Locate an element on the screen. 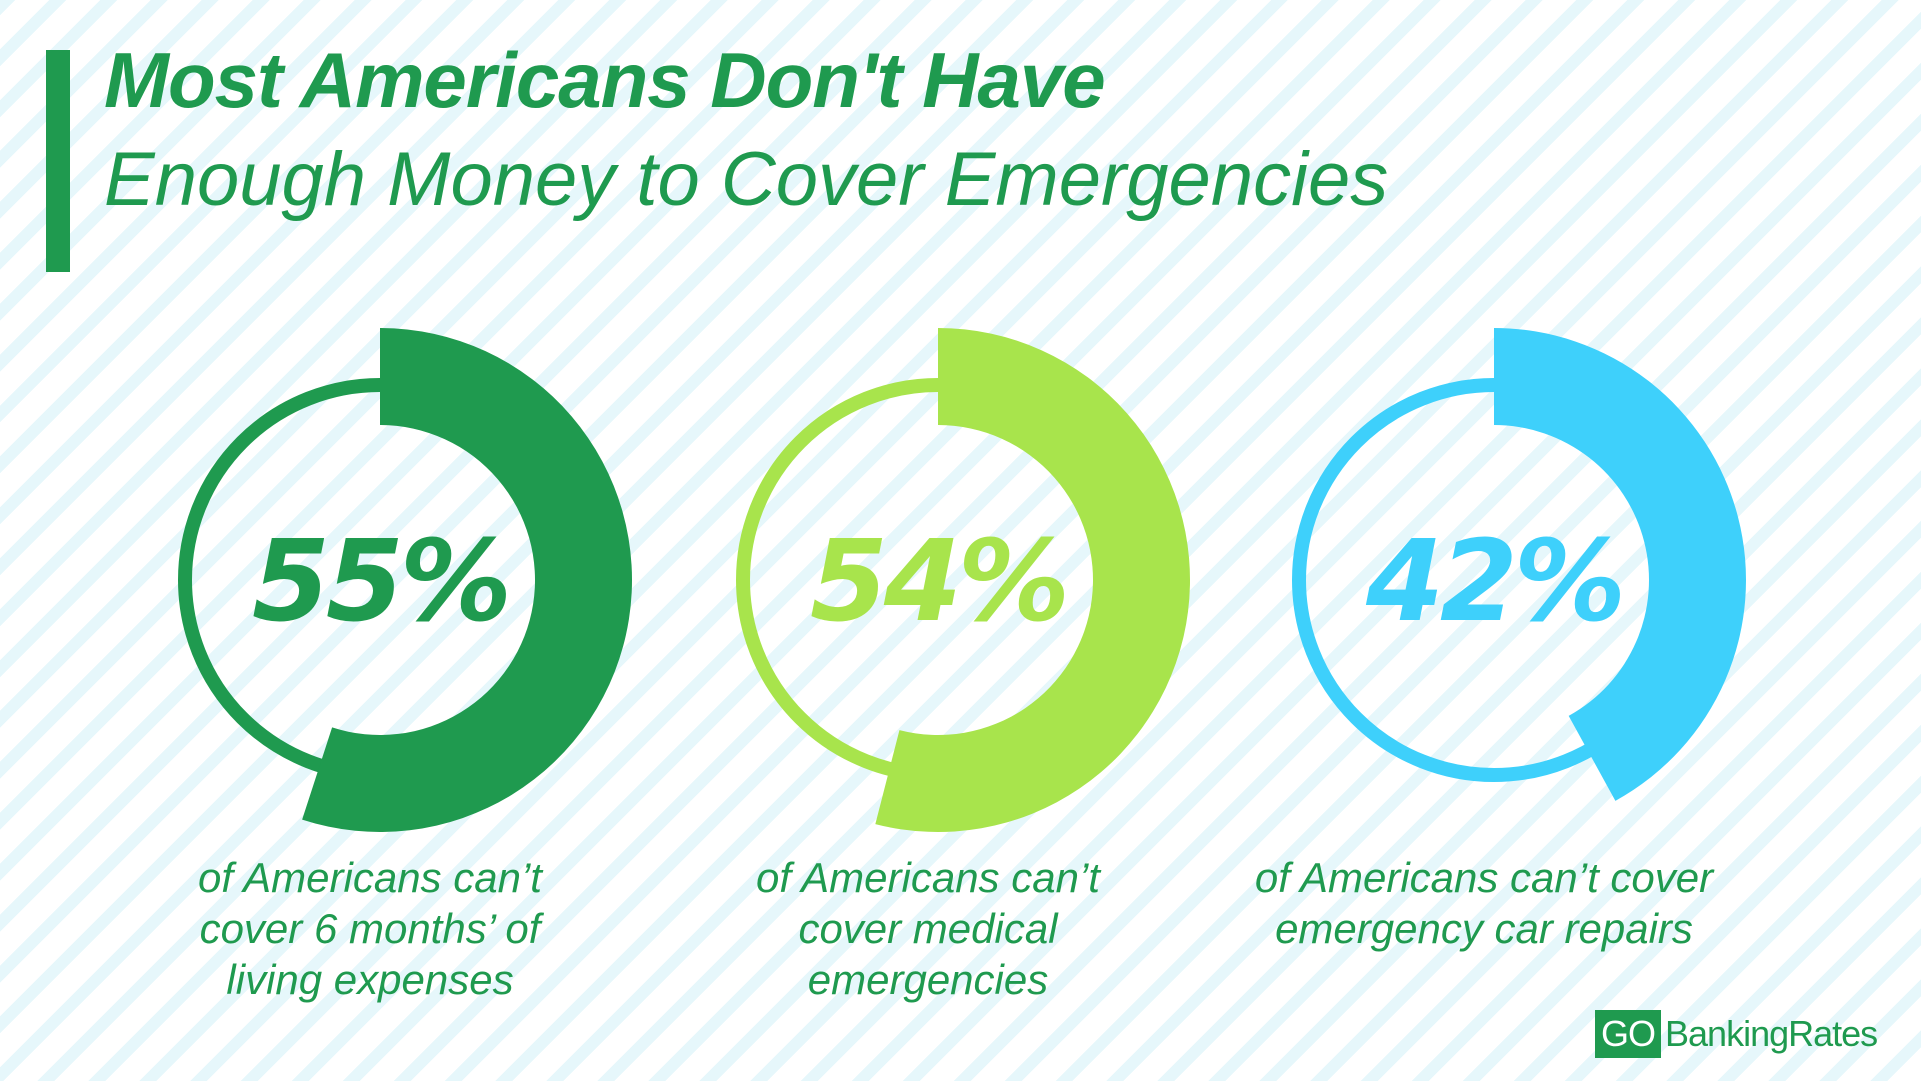 This screenshot has width=1921, height=1081. caption-1-line-3: living expenses is located at coordinates (370, 979).